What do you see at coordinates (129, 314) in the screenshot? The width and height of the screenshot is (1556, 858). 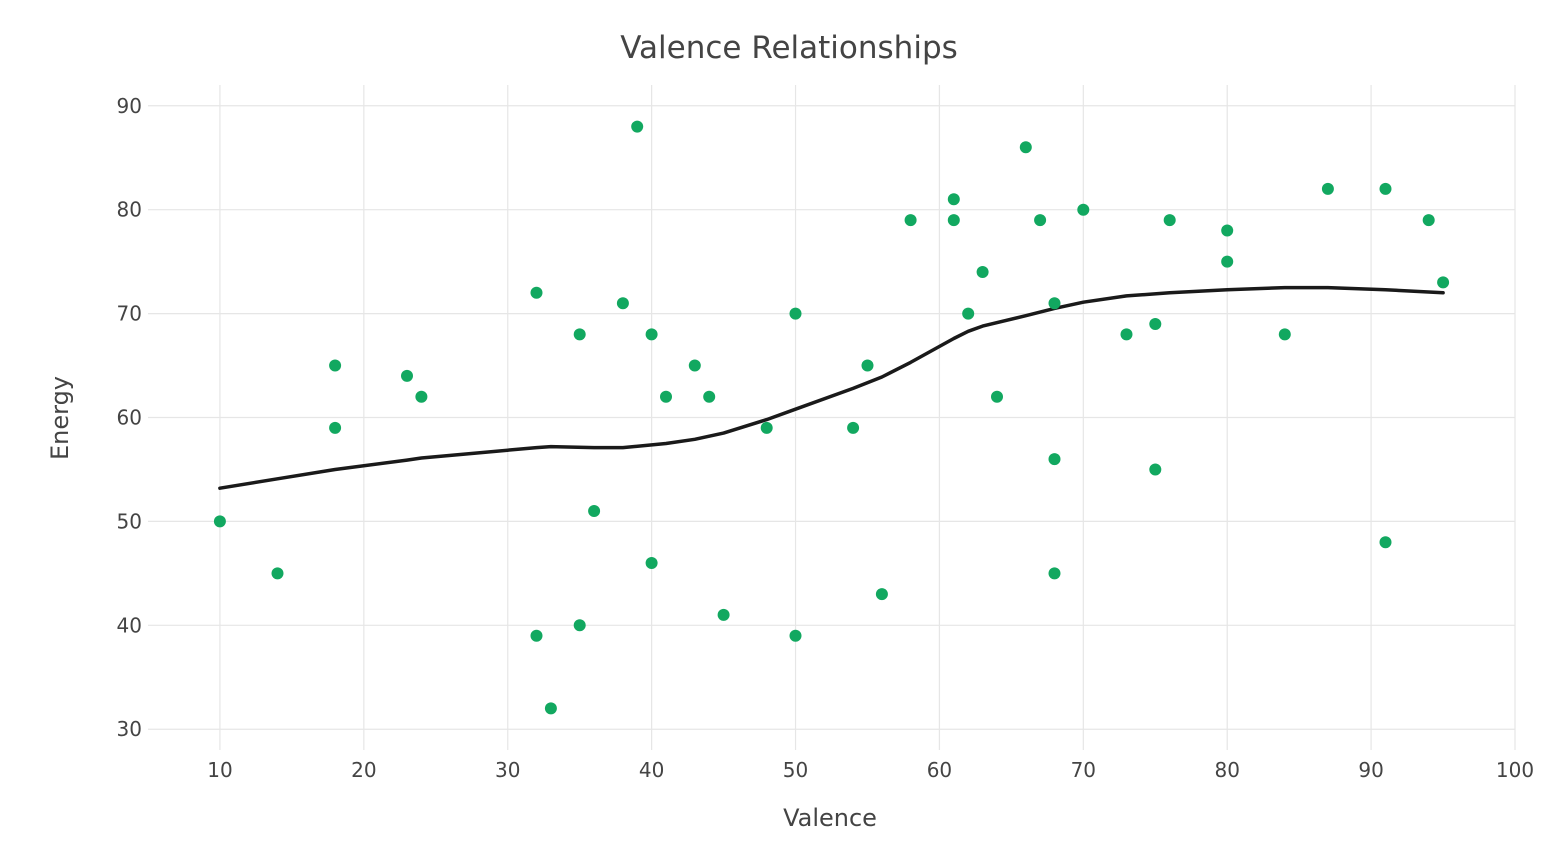 I see `y-tick-label: 70` at bounding box center [129, 314].